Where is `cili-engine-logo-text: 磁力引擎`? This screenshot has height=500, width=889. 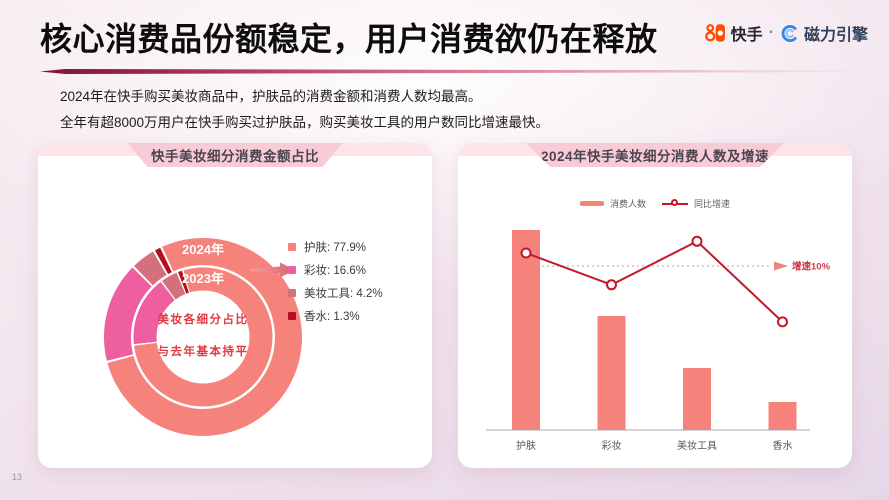
cili-engine-logo-text: 磁力引擎 is located at coordinates (835, 35).